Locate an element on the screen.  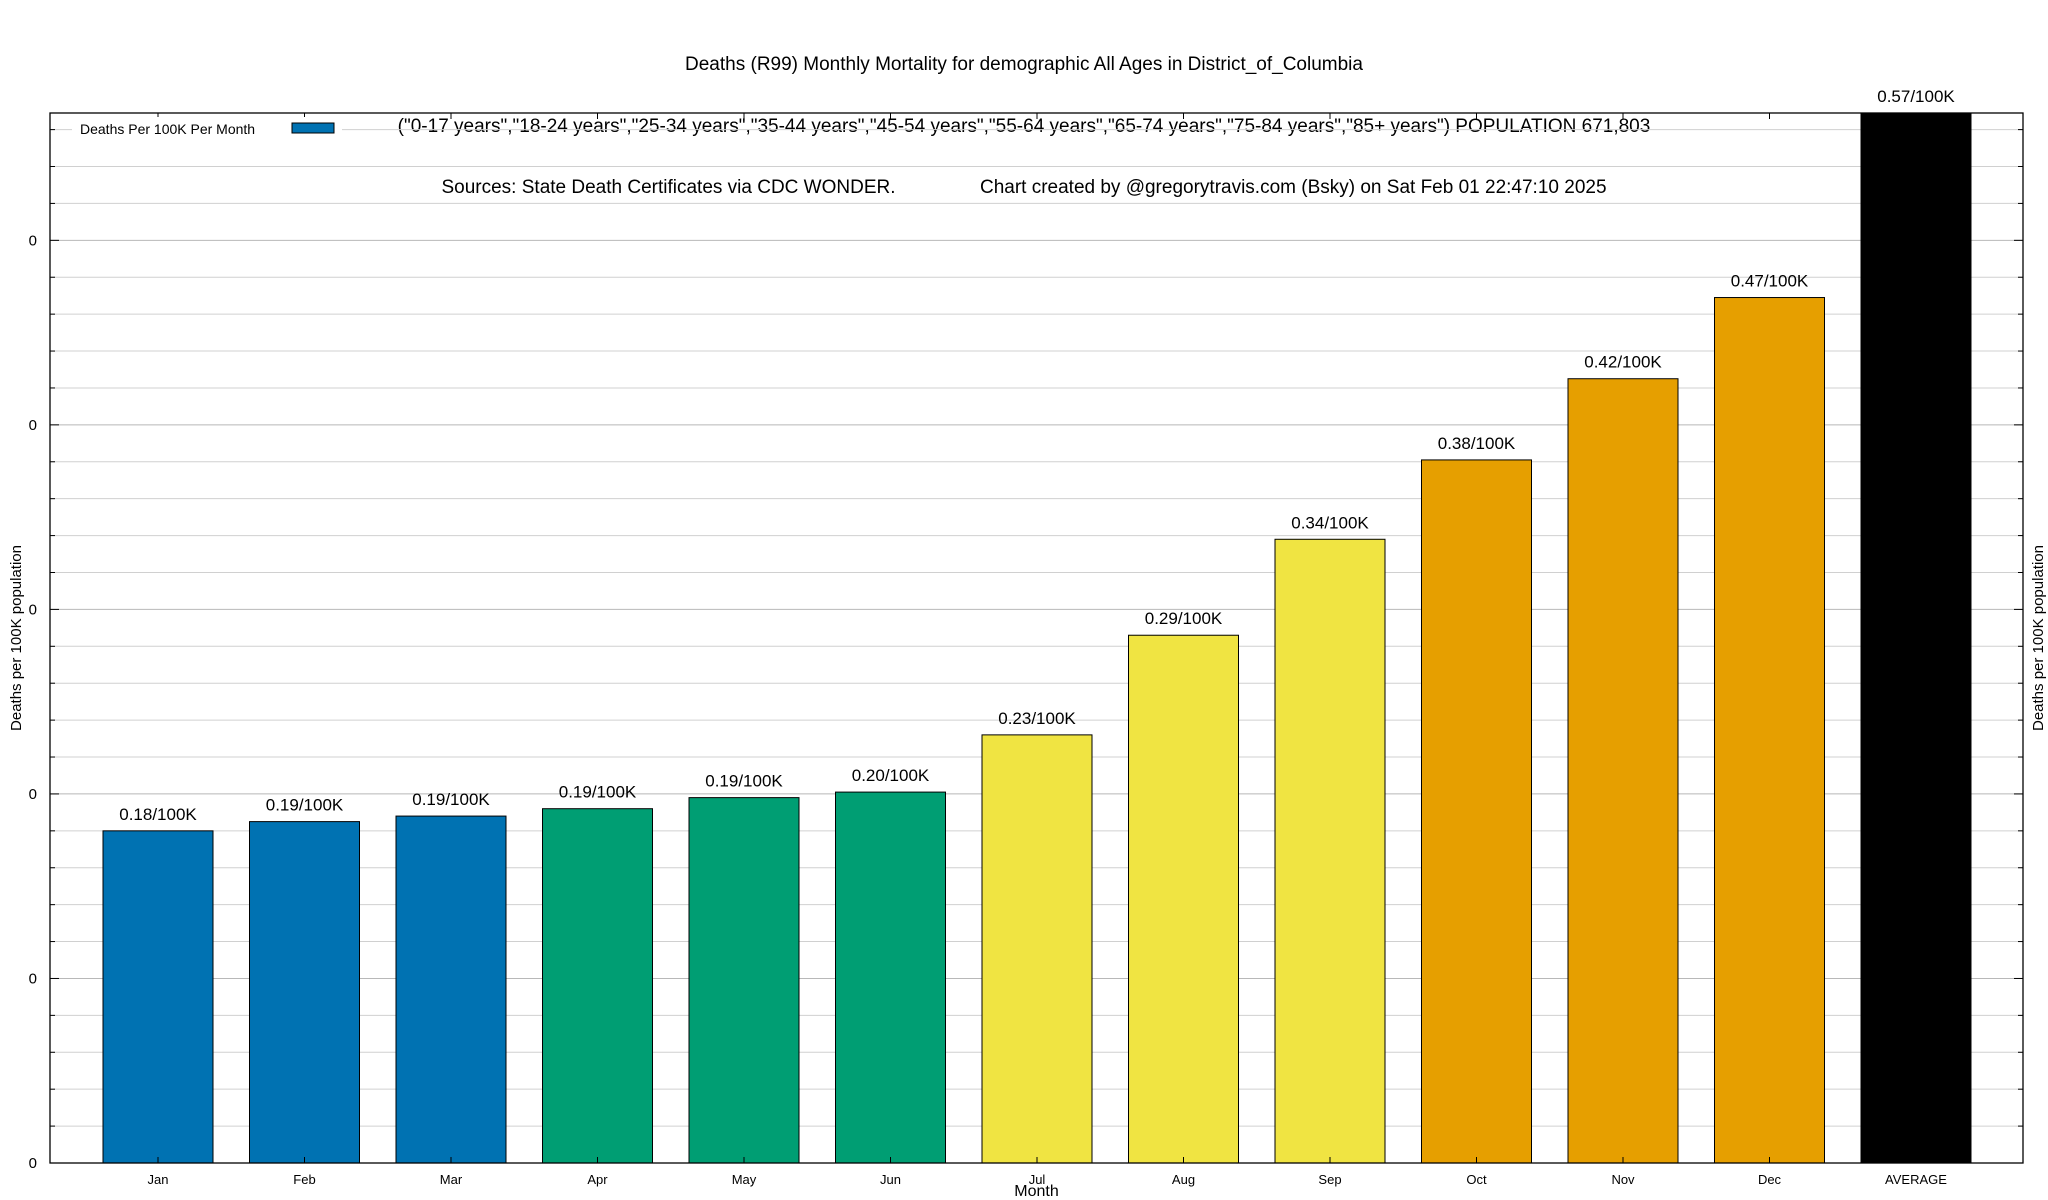
bar-oct is located at coordinates (1476, 811).